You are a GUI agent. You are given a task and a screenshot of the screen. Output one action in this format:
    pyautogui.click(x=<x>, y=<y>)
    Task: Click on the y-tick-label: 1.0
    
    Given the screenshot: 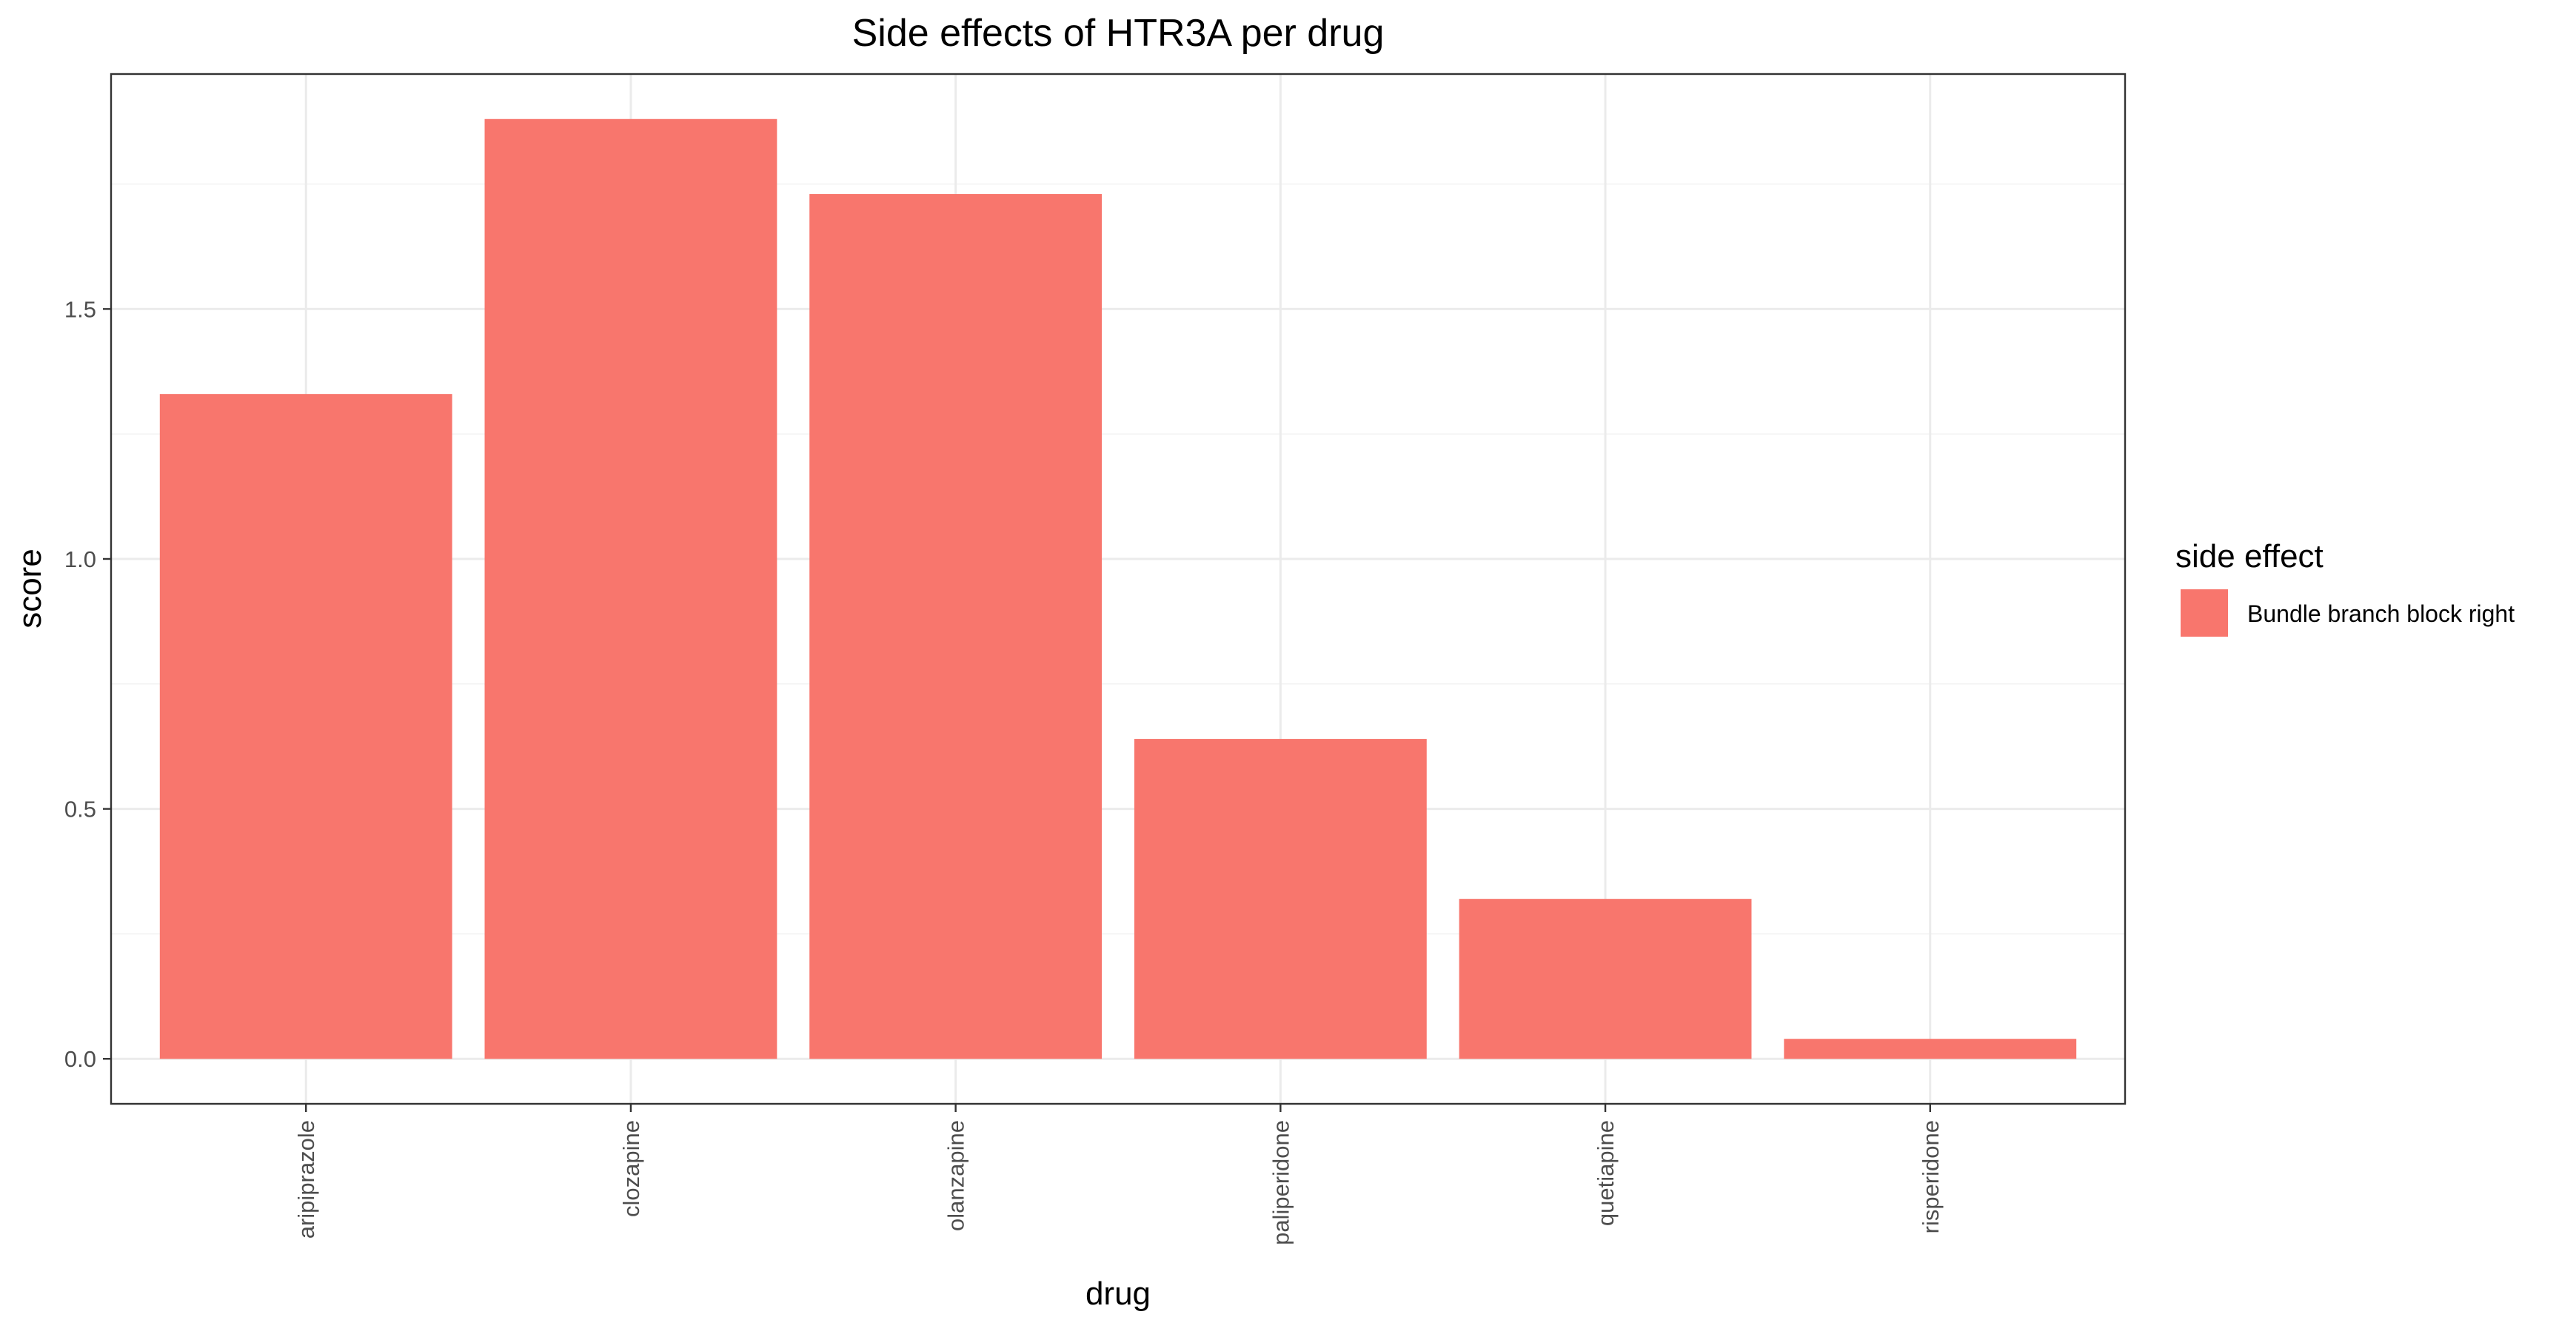 What is the action you would take?
    pyautogui.click(x=80, y=559)
    